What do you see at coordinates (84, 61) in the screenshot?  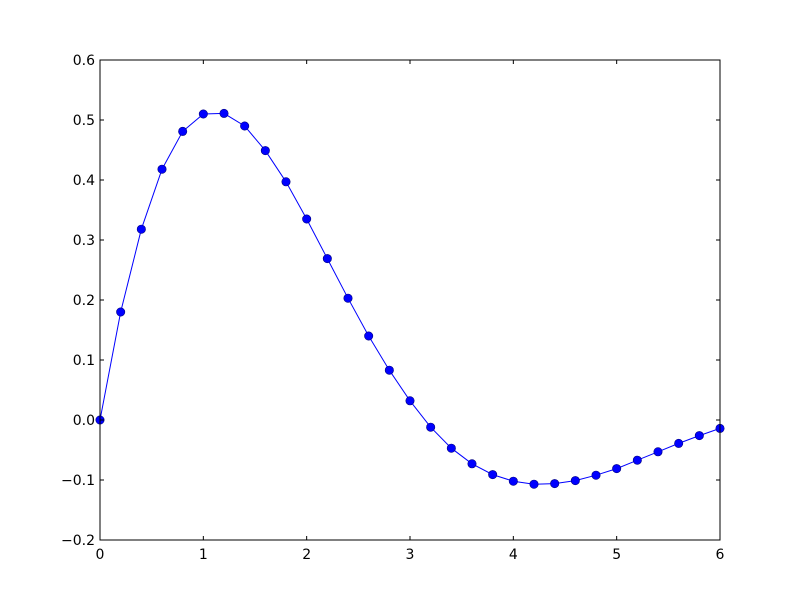 I see `y-tick-label: 0.6` at bounding box center [84, 61].